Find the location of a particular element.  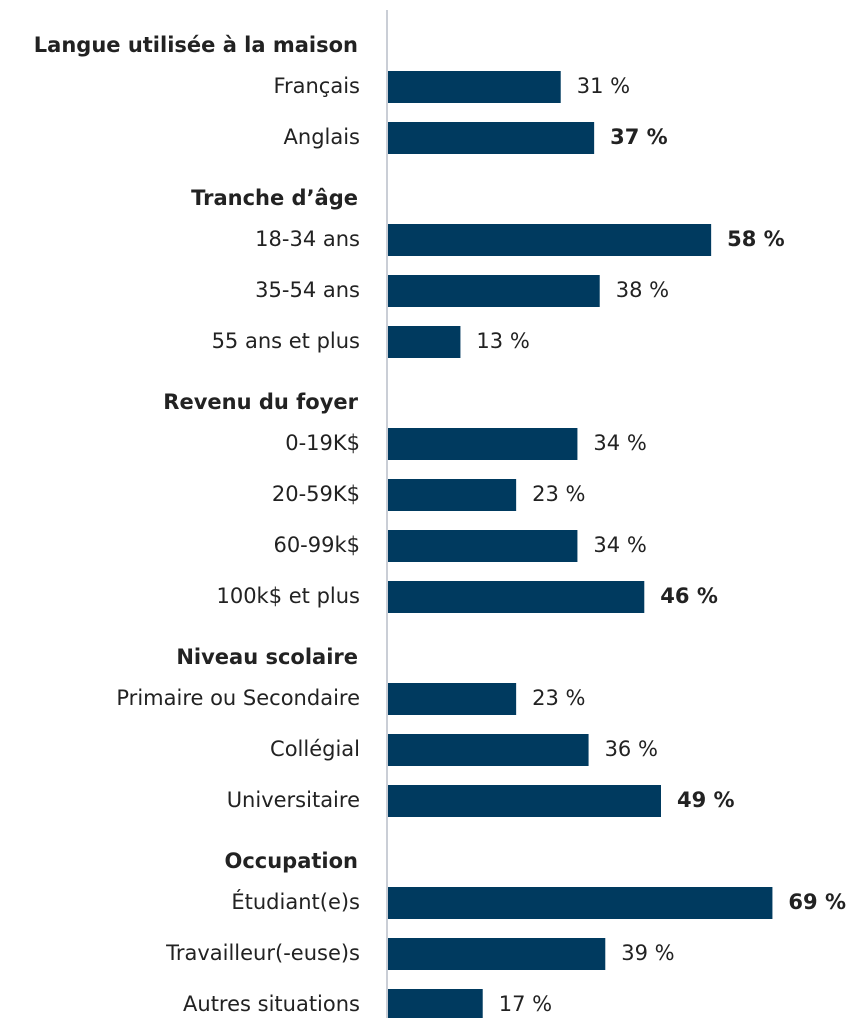

category-label: Travailleur(-euse)s is located at coordinates (262, 953).